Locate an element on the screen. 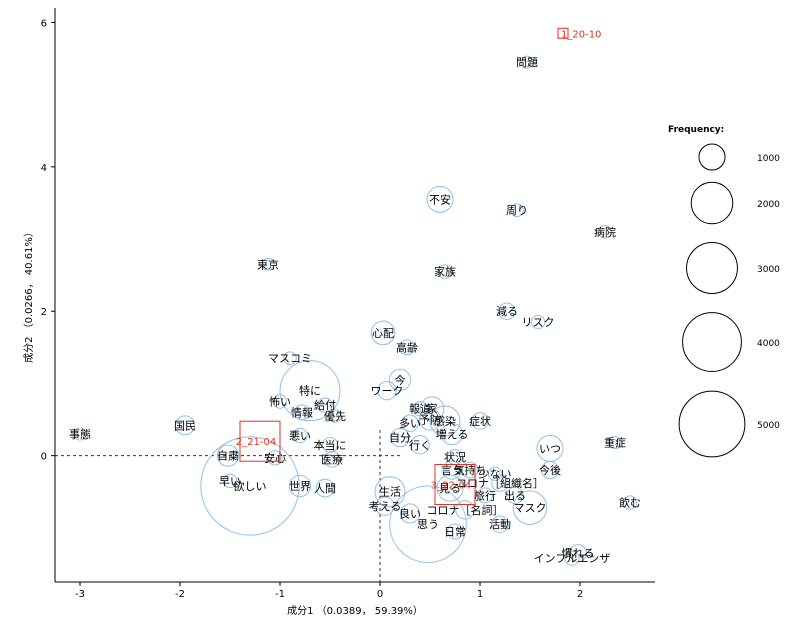 The height and width of the screenshot is (624, 800). word-label: 早い is located at coordinates (230, 481).